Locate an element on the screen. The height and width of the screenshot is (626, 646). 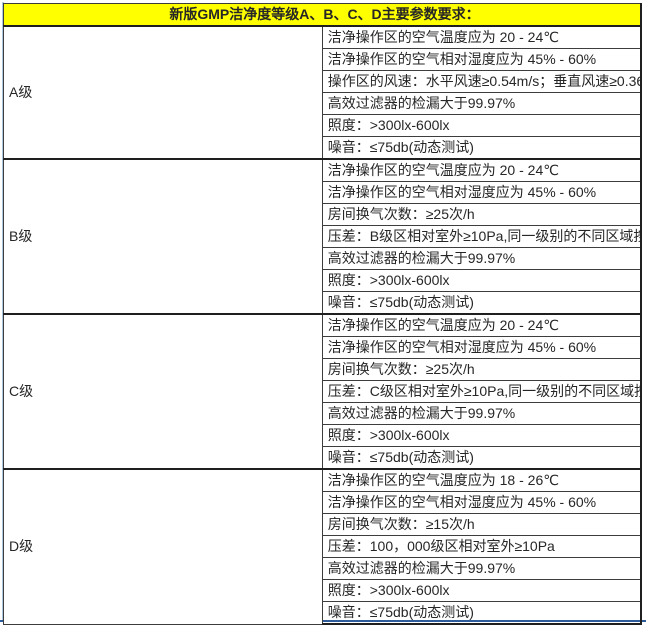
grade-label: A级 is located at coordinates (163, 92).